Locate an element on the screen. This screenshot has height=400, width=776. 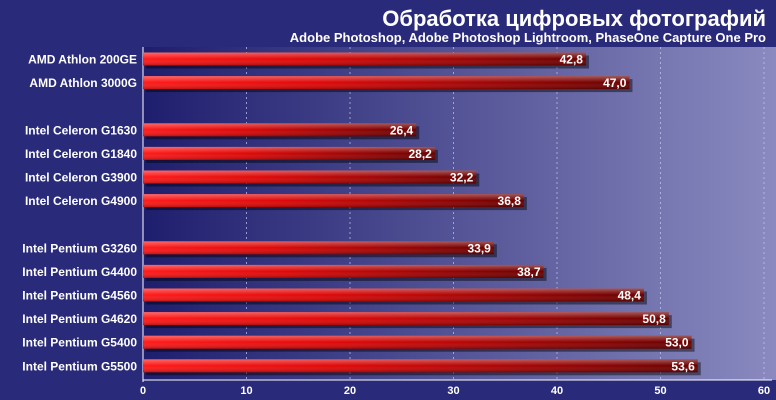
chart-title: Обработка цифровых фотографий is located at coordinates (574, 18).